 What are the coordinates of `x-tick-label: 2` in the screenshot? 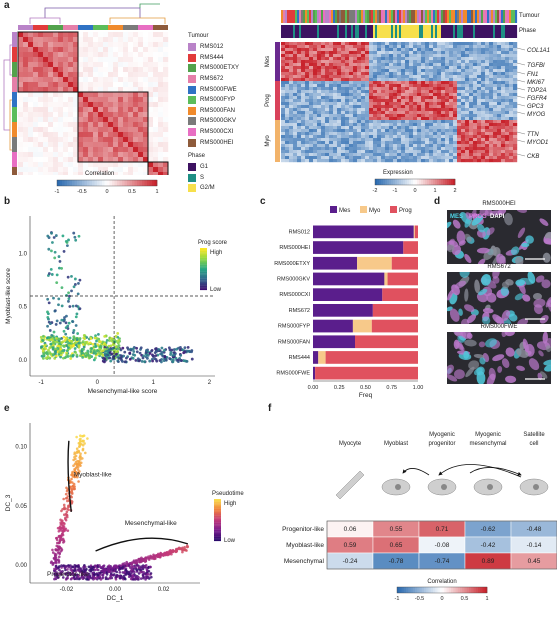 It's located at (210, 383).